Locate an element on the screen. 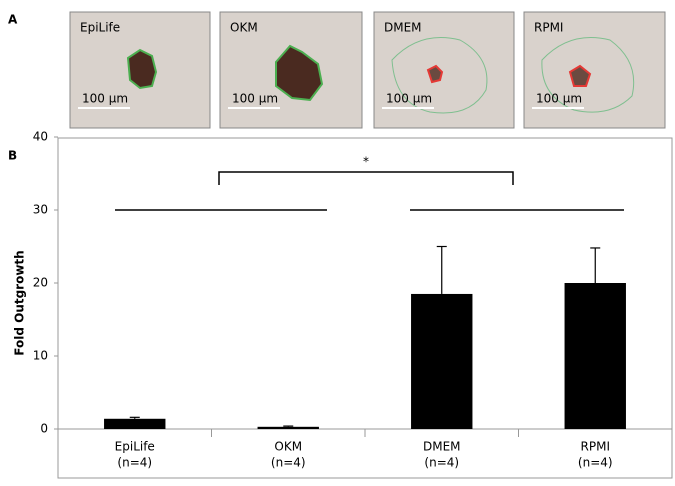 This screenshot has height=486, width=675. y-tick-label: 30 is located at coordinates (40, 210).